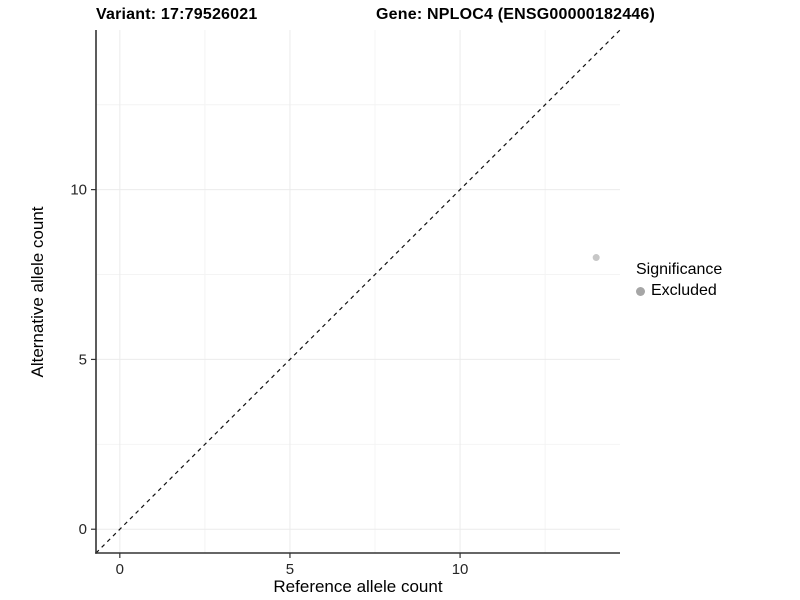  I want to click on y-tick-label: 0, so click(83, 529).